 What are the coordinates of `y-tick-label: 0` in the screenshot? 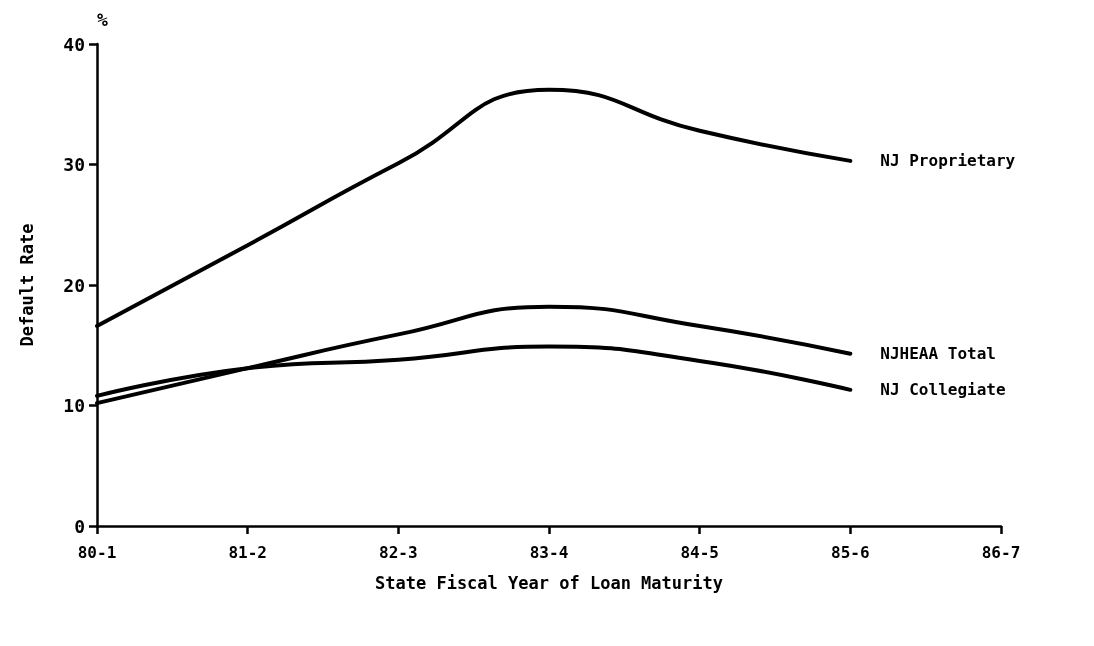 It's located at (79, 526).